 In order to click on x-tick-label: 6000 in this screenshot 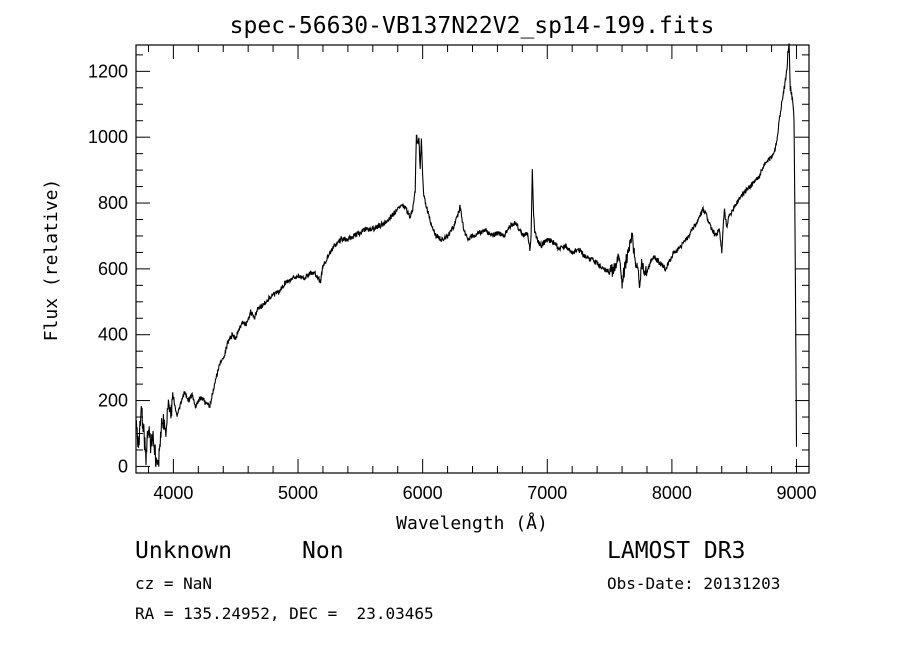, I will do `click(423, 493)`.